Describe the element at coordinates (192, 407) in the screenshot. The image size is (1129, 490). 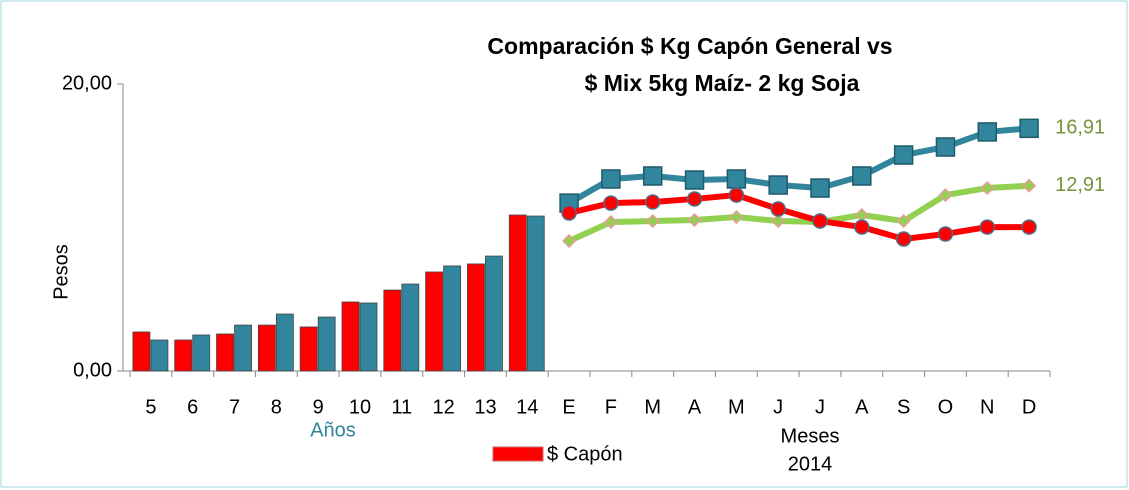
I see `x-tick-label: 6` at that location.